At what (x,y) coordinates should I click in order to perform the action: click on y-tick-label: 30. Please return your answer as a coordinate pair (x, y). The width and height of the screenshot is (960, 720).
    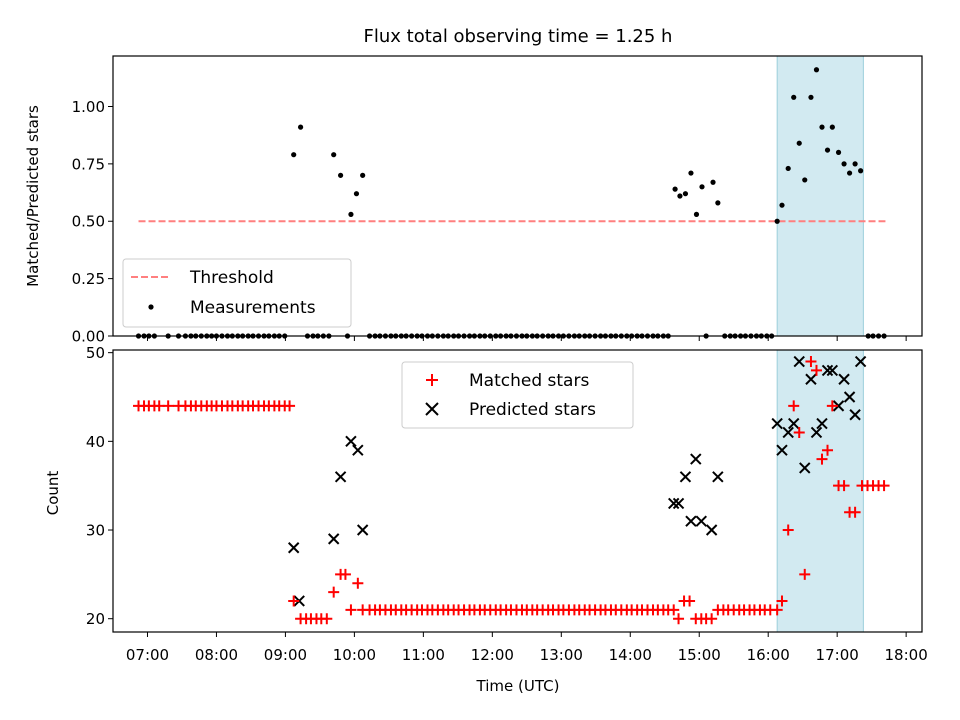
    Looking at the image, I should click on (95, 531).